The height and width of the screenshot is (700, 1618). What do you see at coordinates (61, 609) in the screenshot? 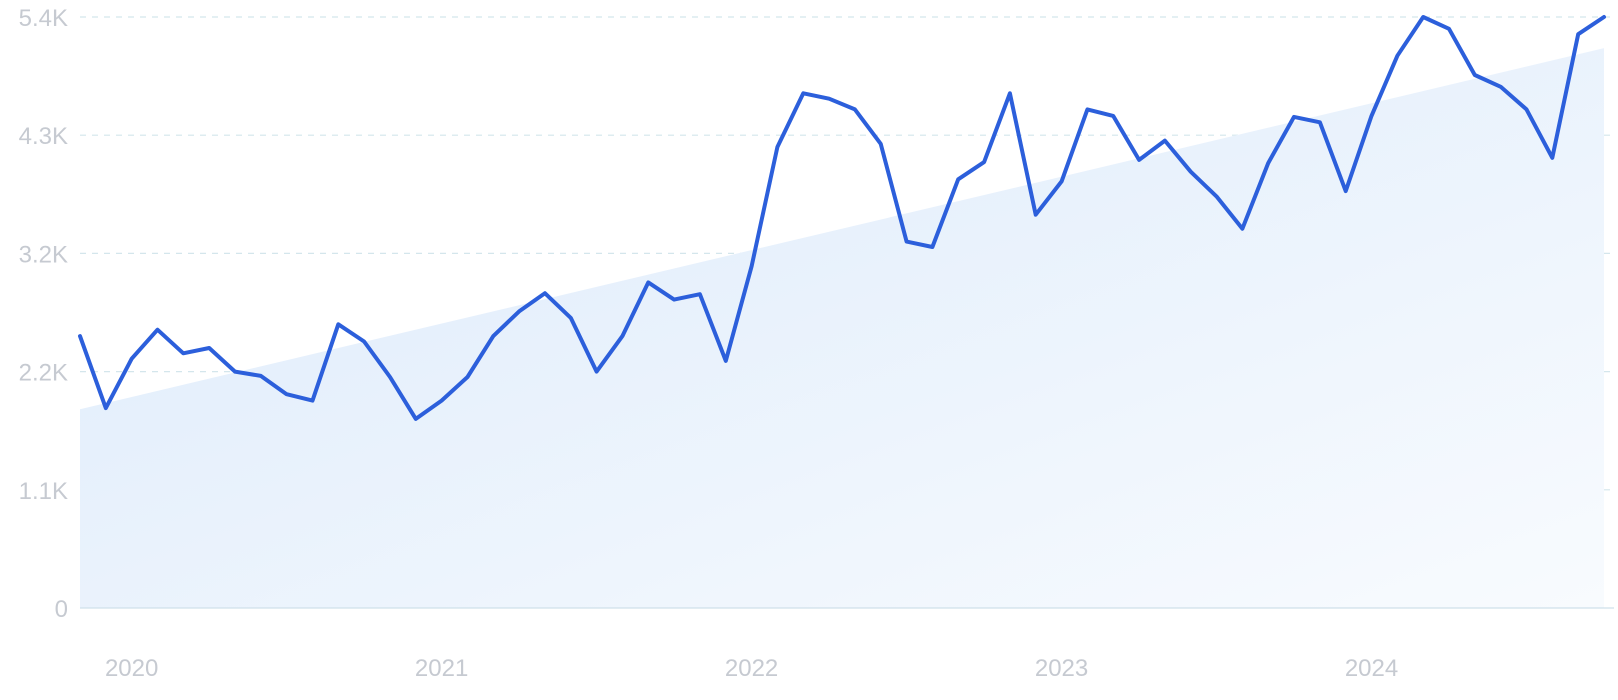
I see `y-tick-label: 0` at bounding box center [61, 609].